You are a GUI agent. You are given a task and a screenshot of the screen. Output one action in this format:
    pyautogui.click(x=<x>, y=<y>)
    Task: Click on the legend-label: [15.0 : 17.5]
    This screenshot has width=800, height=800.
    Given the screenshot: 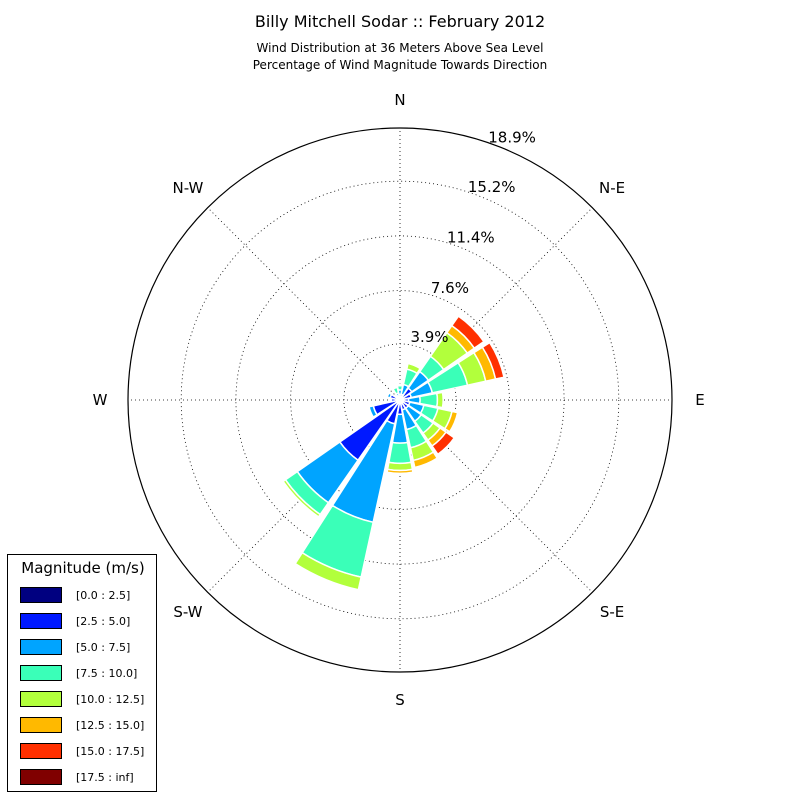 What is the action you would take?
    pyautogui.click(x=110, y=751)
    